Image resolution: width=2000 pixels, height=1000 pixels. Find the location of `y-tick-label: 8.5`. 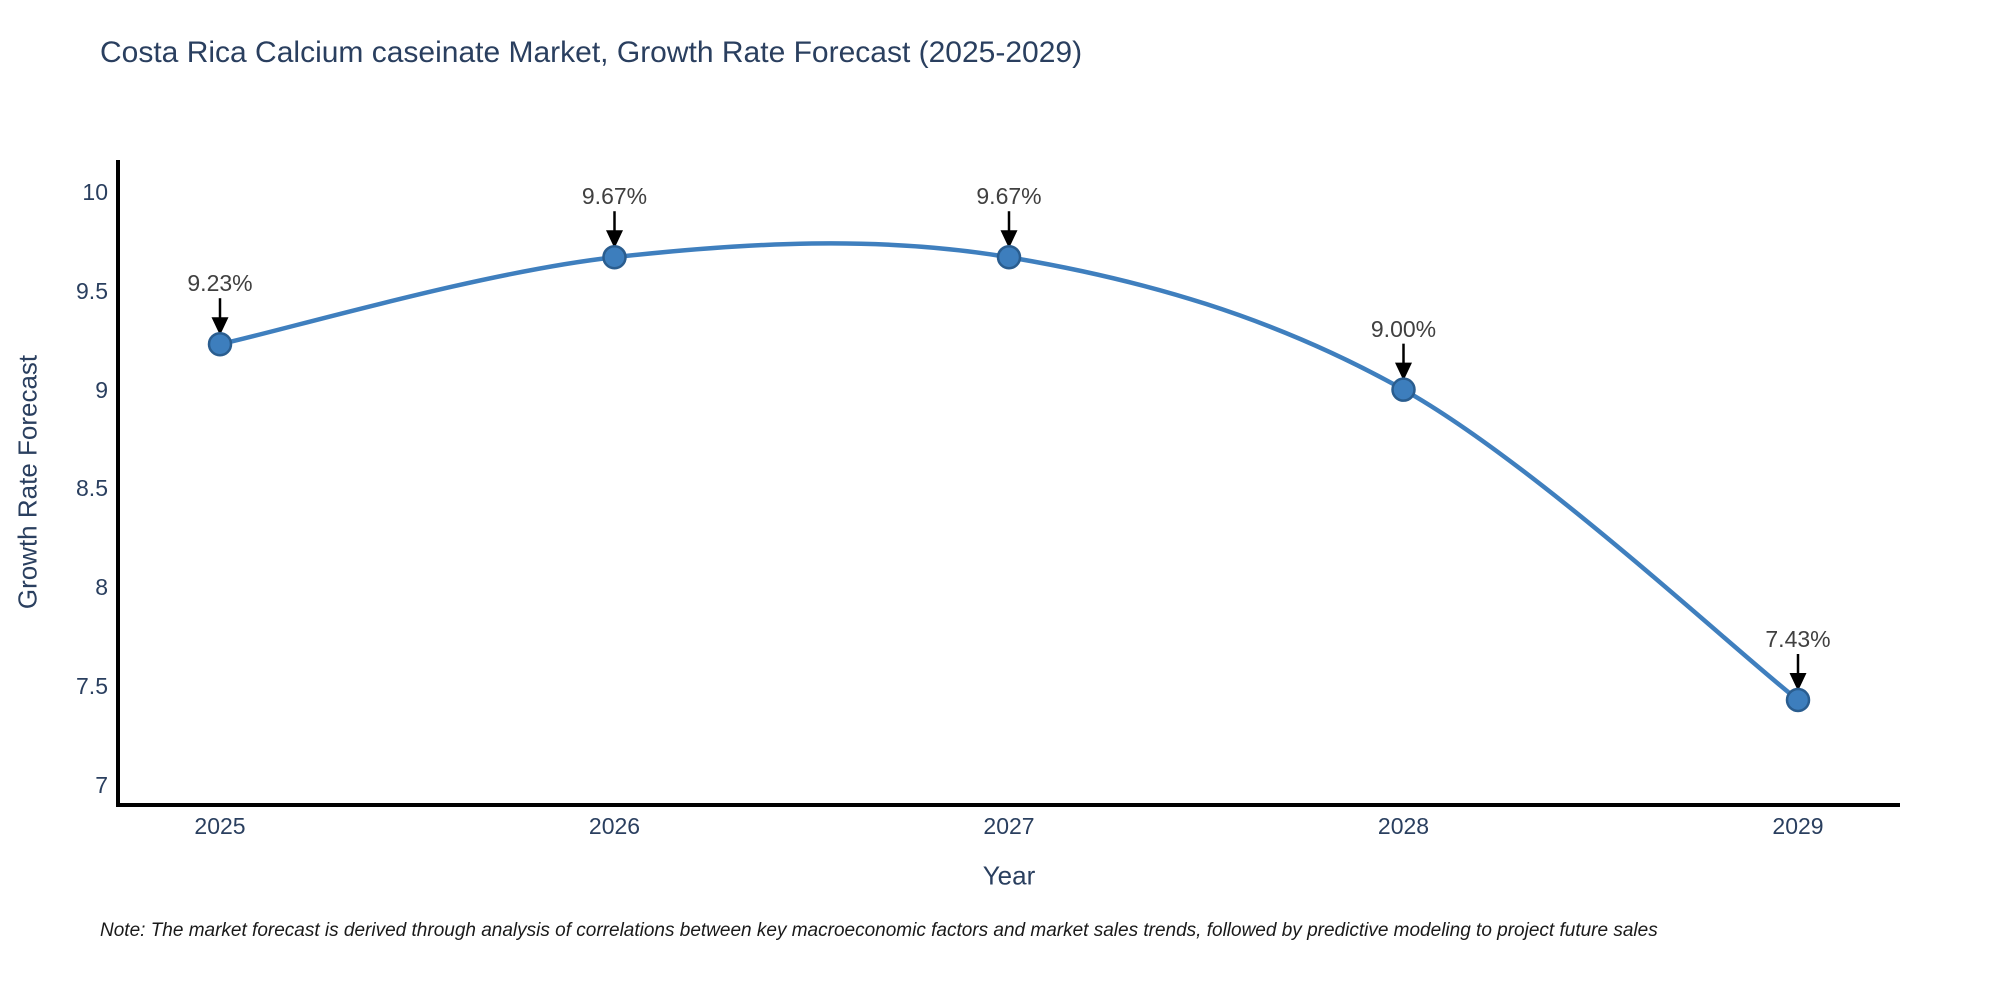

y-tick-label: 8.5 is located at coordinates (92, 488).